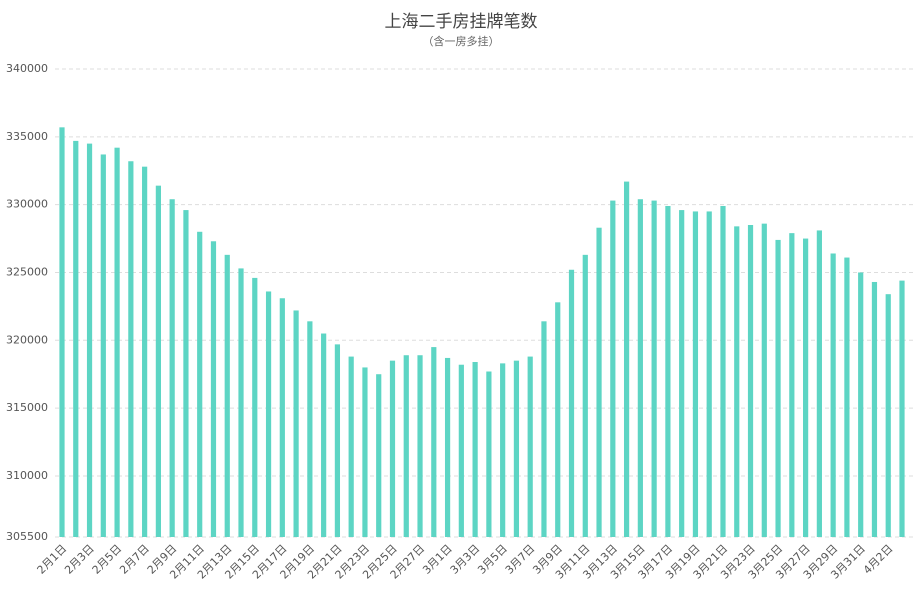 This screenshot has width=923, height=597. What do you see at coordinates (27, 475) in the screenshot?
I see `y-tick-label: 310000` at bounding box center [27, 475].